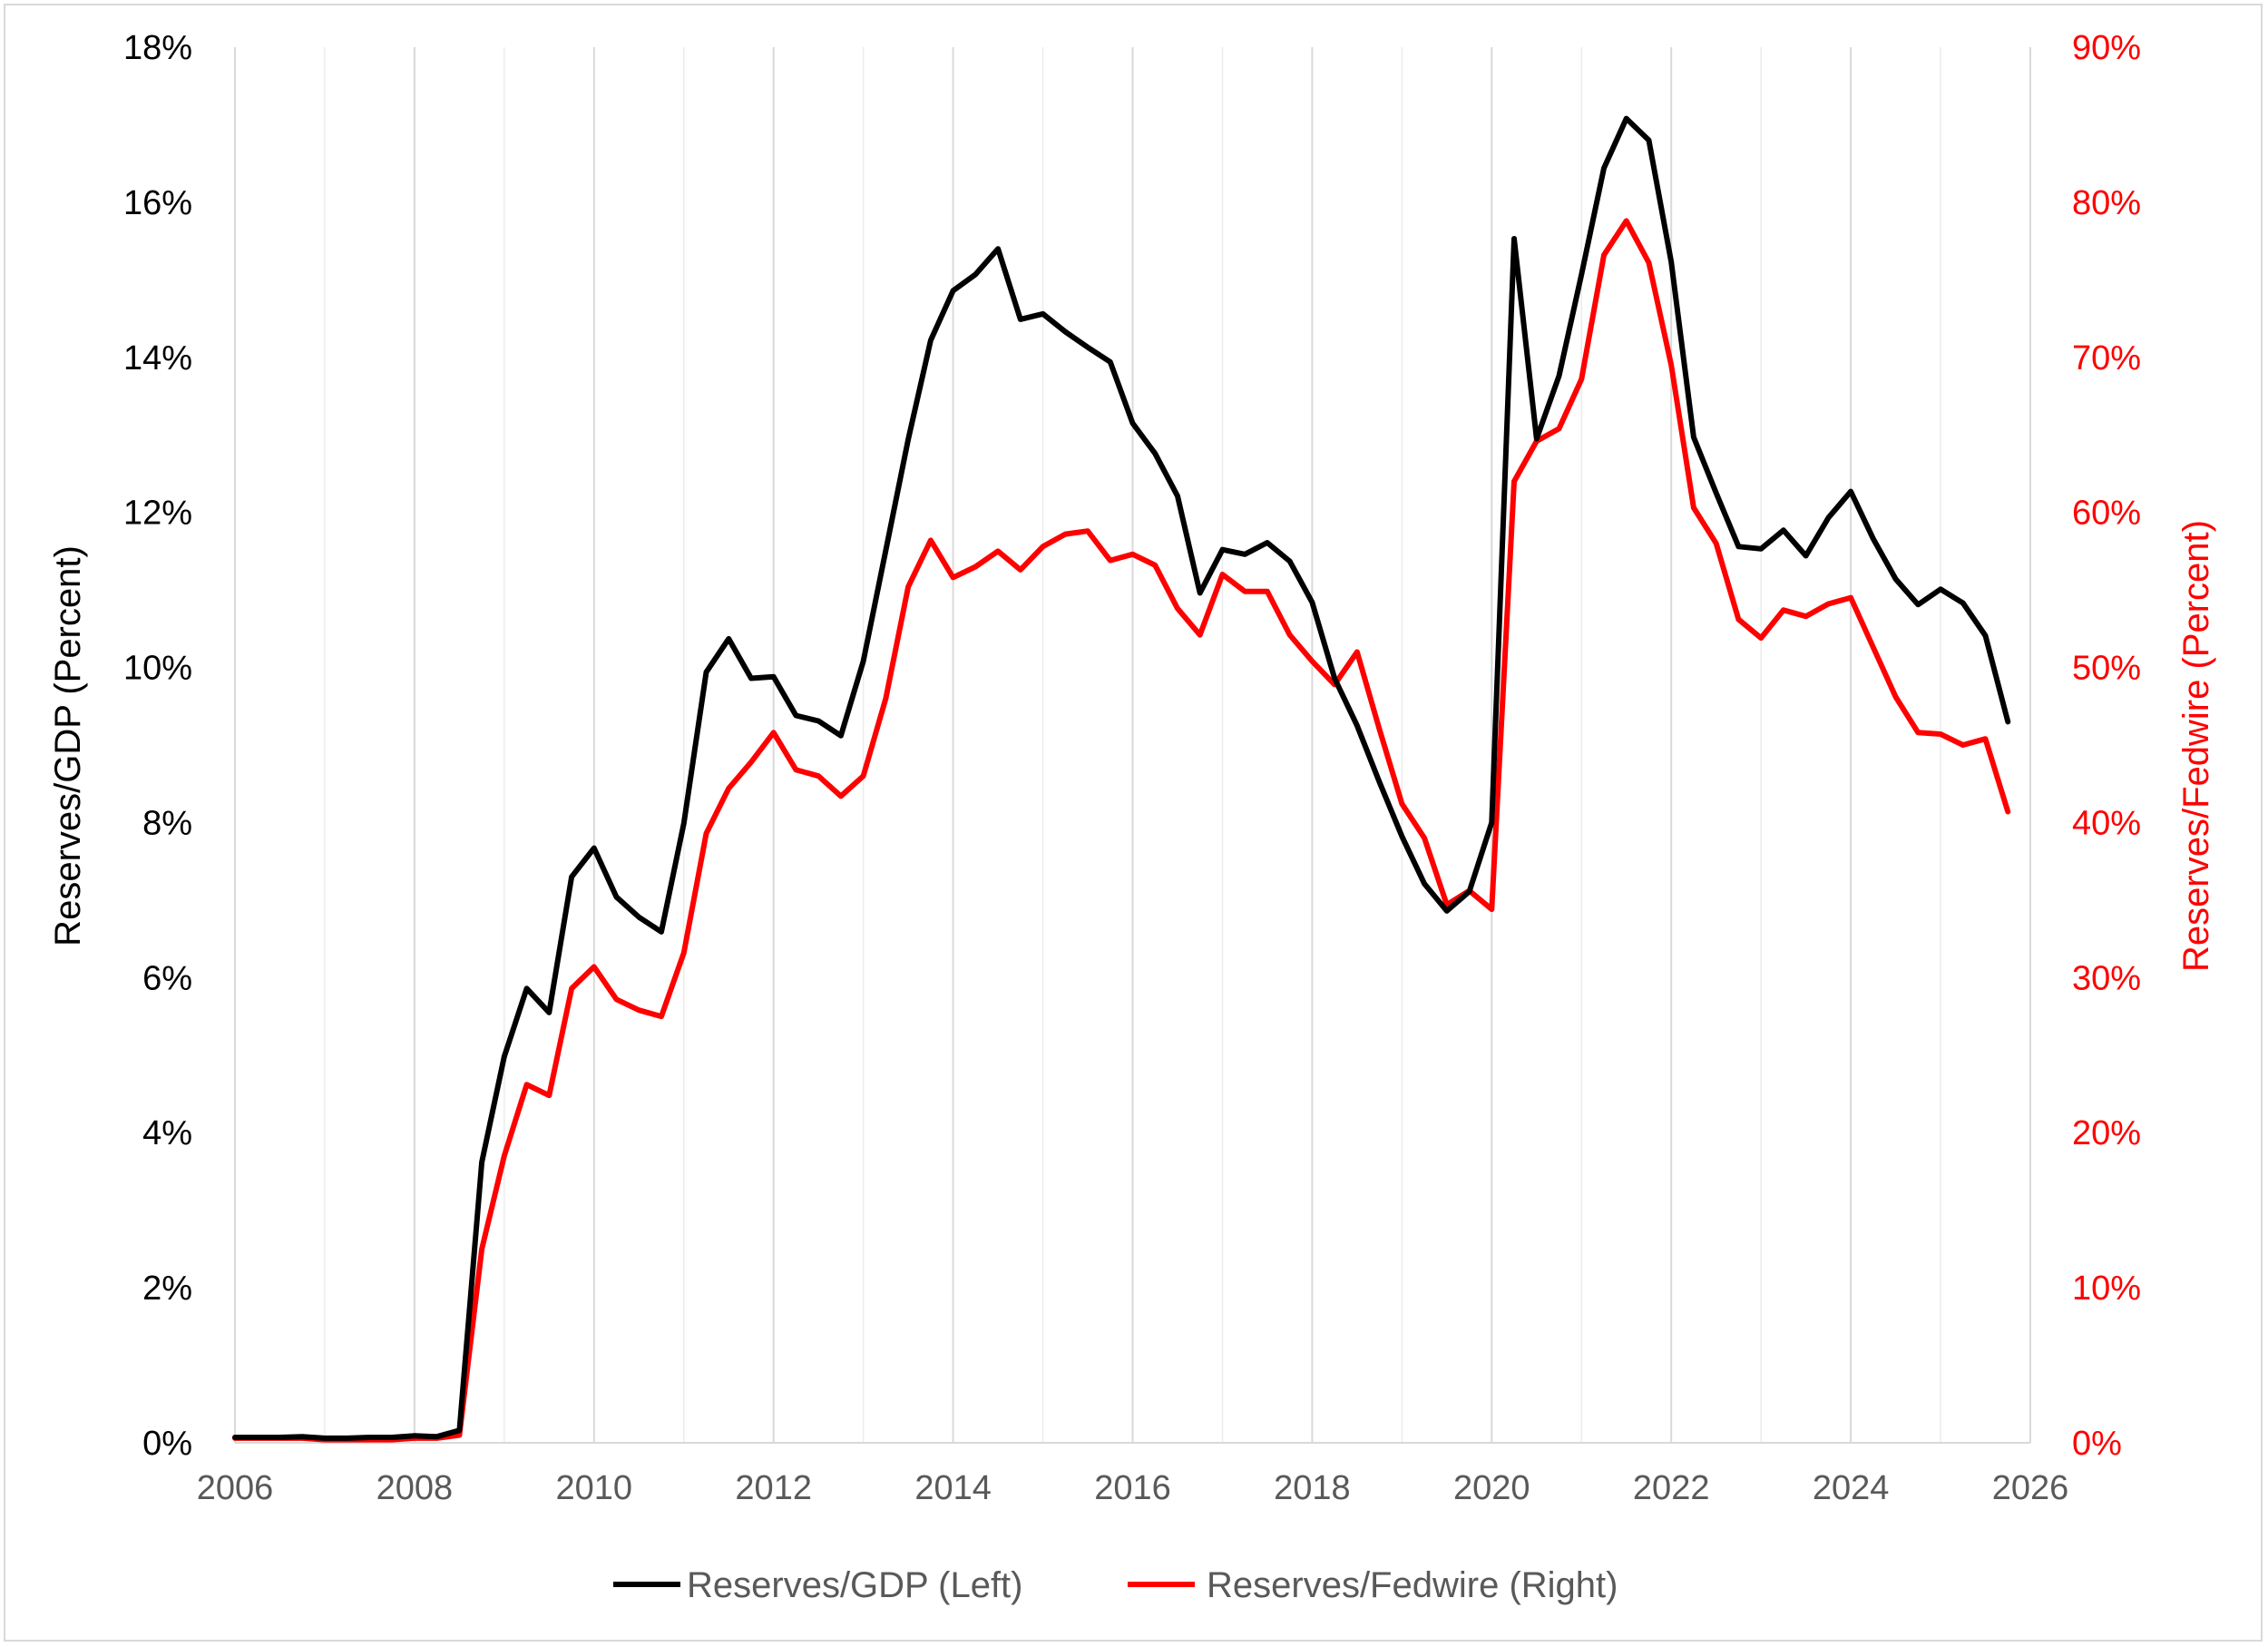 The height and width of the screenshot is (1647, 2268). Describe the element at coordinates (167, 1133) in the screenshot. I see `left-tick-label: 4%` at that location.